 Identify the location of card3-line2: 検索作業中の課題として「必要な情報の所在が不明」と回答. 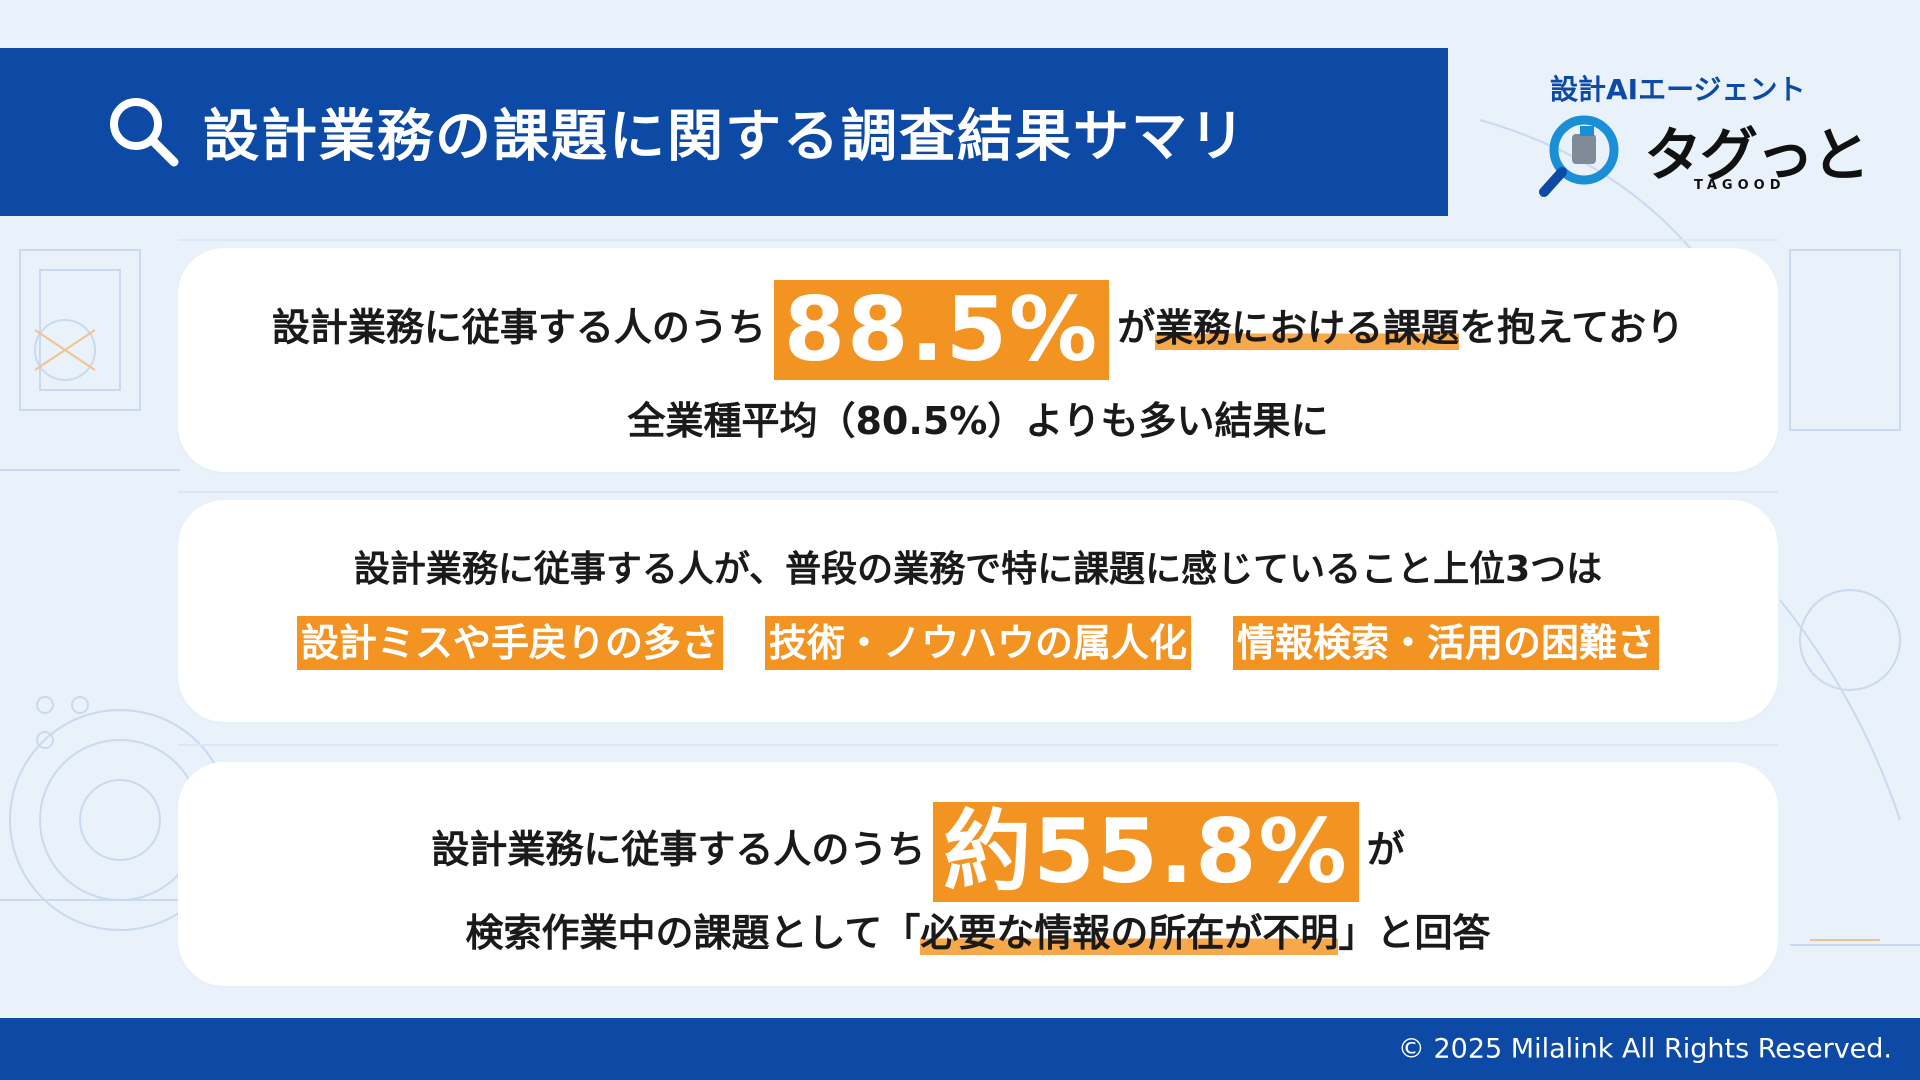
(978, 929).